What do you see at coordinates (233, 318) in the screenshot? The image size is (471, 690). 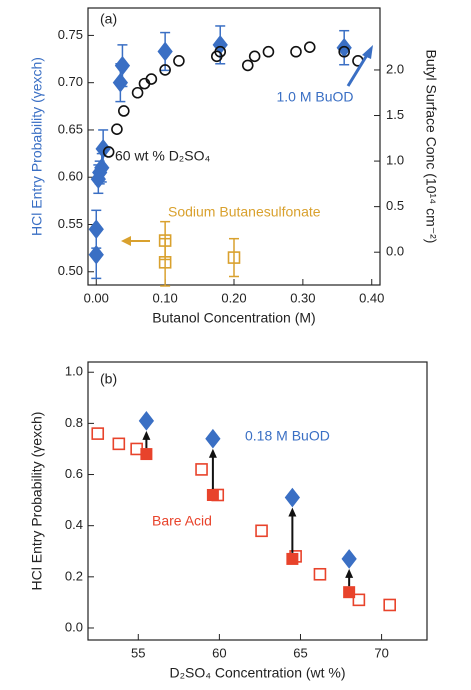 I see `x-axis-label: Butanol Concentration (M)` at bounding box center [233, 318].